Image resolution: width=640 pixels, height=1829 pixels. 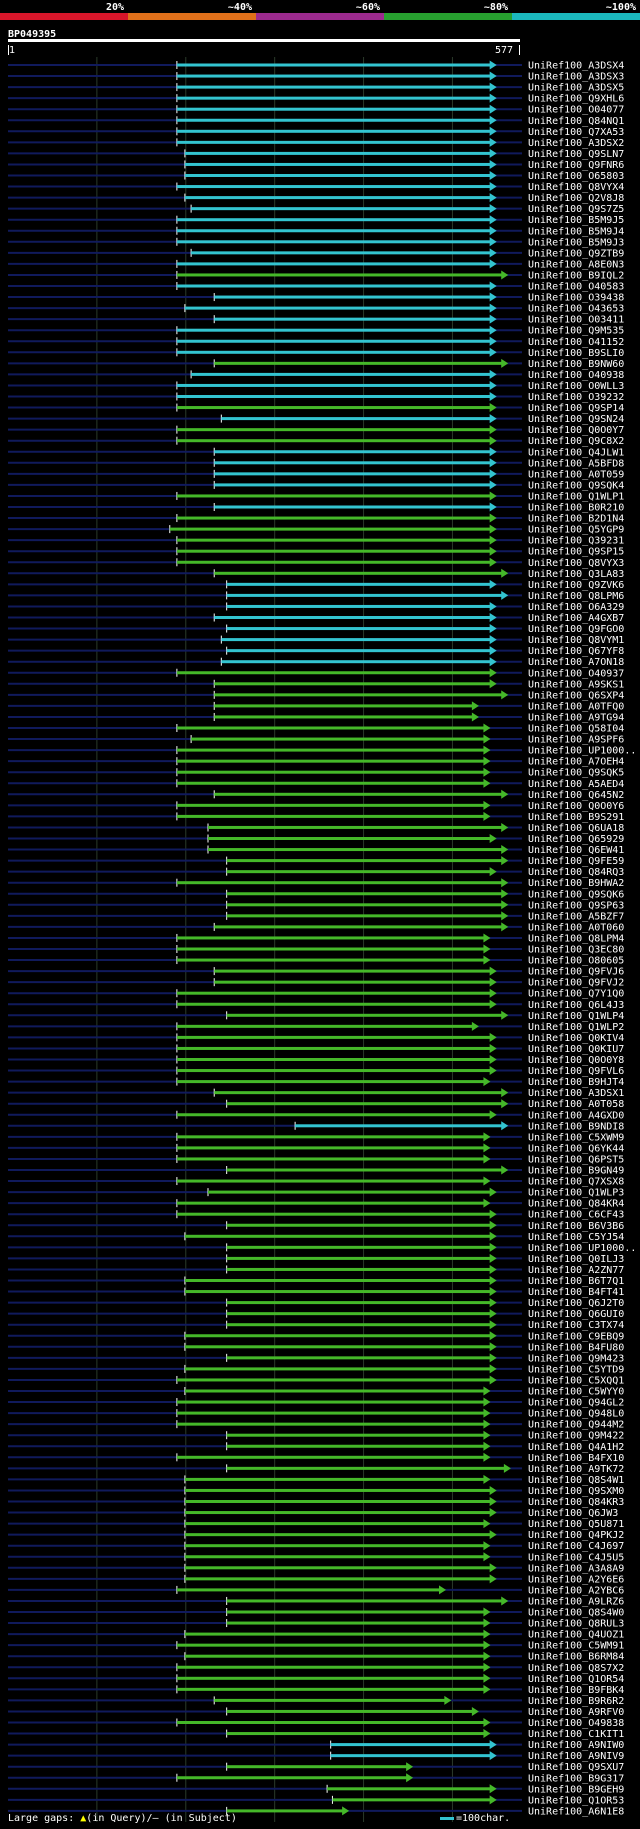 I want to click on hit-label: UniRef100_B9HWA2, so click(x=576, y=883).